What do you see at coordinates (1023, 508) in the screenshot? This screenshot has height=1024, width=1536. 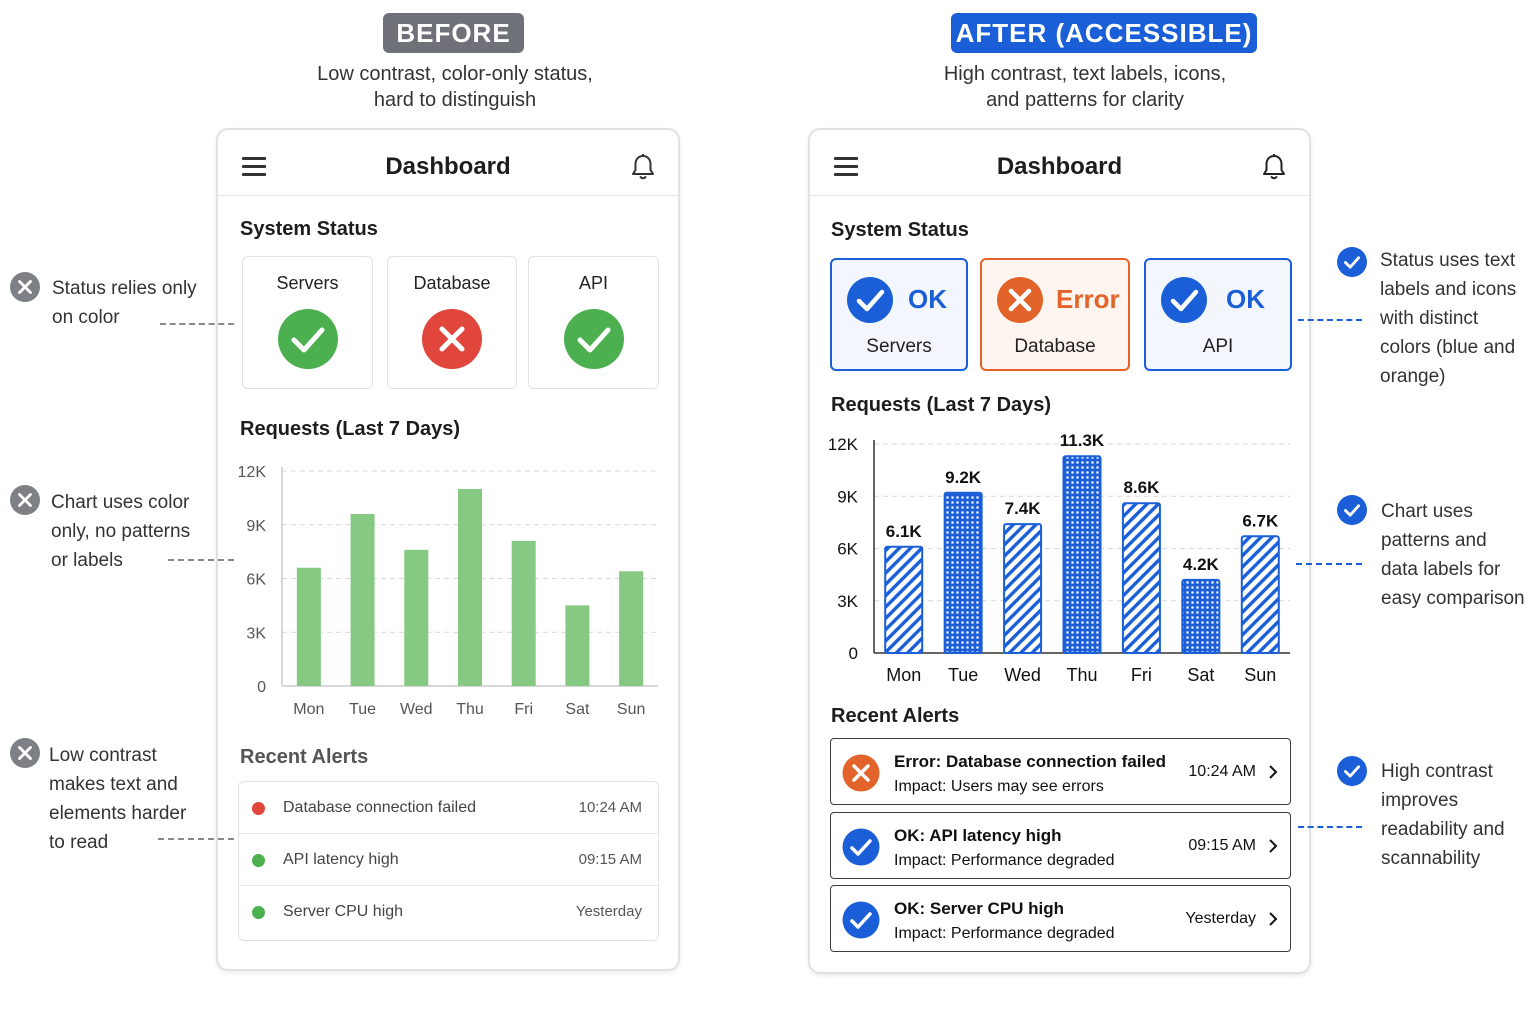 I see `data-label: 7.4K` at bounding box center [1023, 508].